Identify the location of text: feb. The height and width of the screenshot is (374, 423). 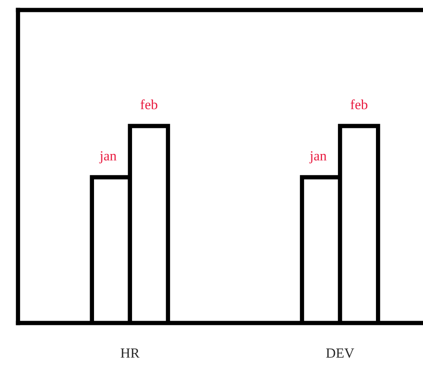
(359, 104).